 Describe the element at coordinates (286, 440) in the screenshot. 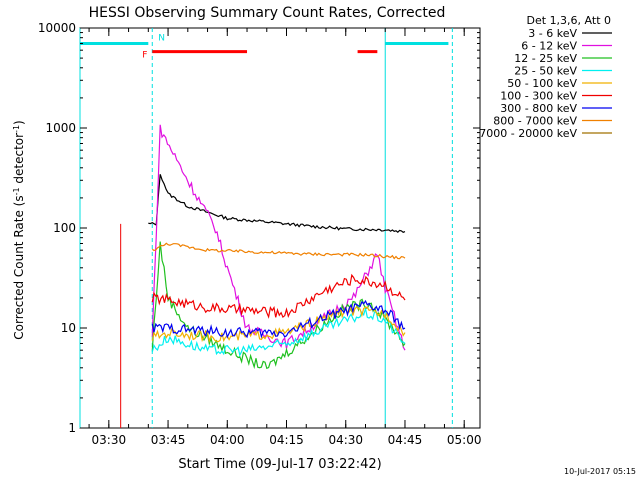

I see `x-tick-label-3: 04:15` at that location.